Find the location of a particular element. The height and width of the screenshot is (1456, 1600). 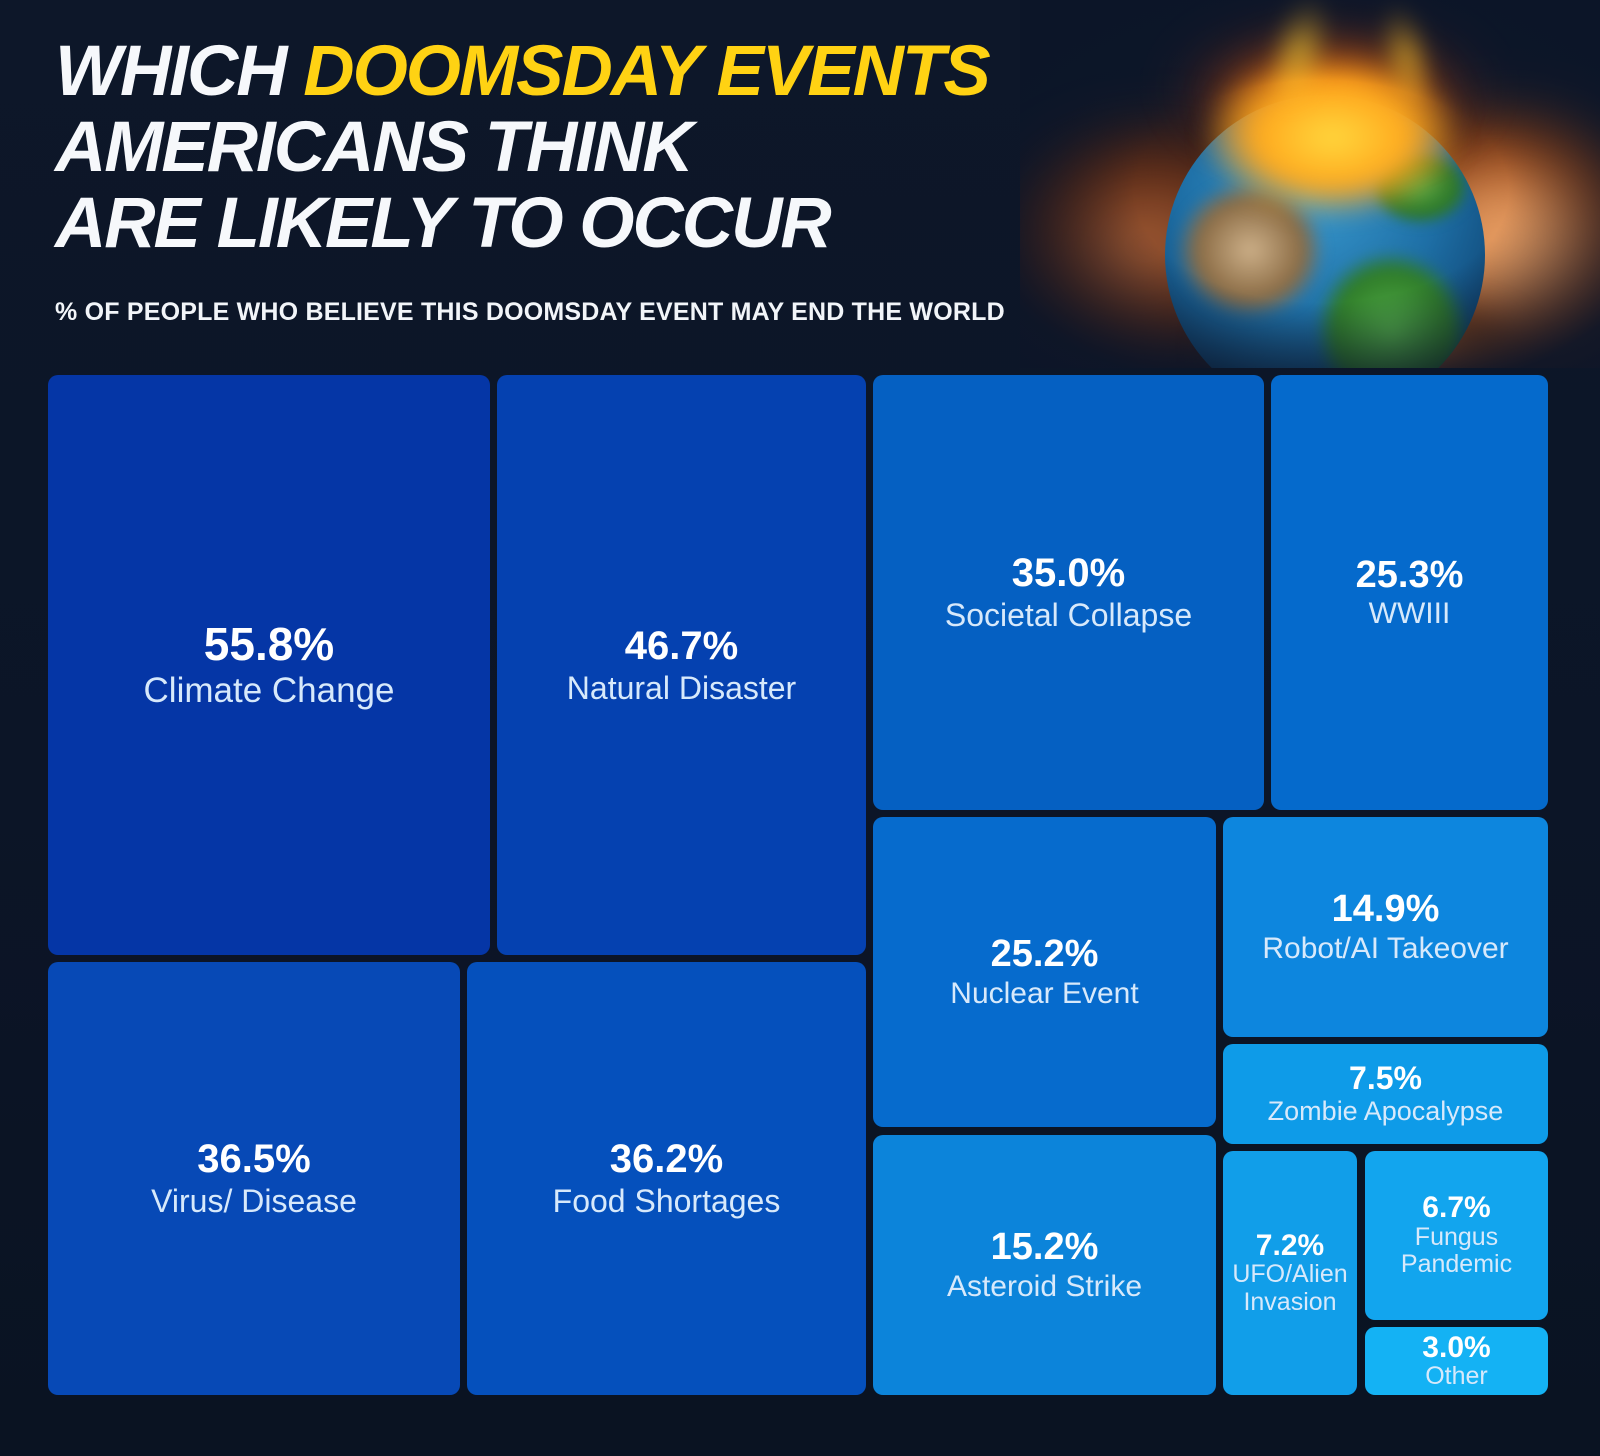

title-line-2: Americans Think is located at coordinates (374, 147).